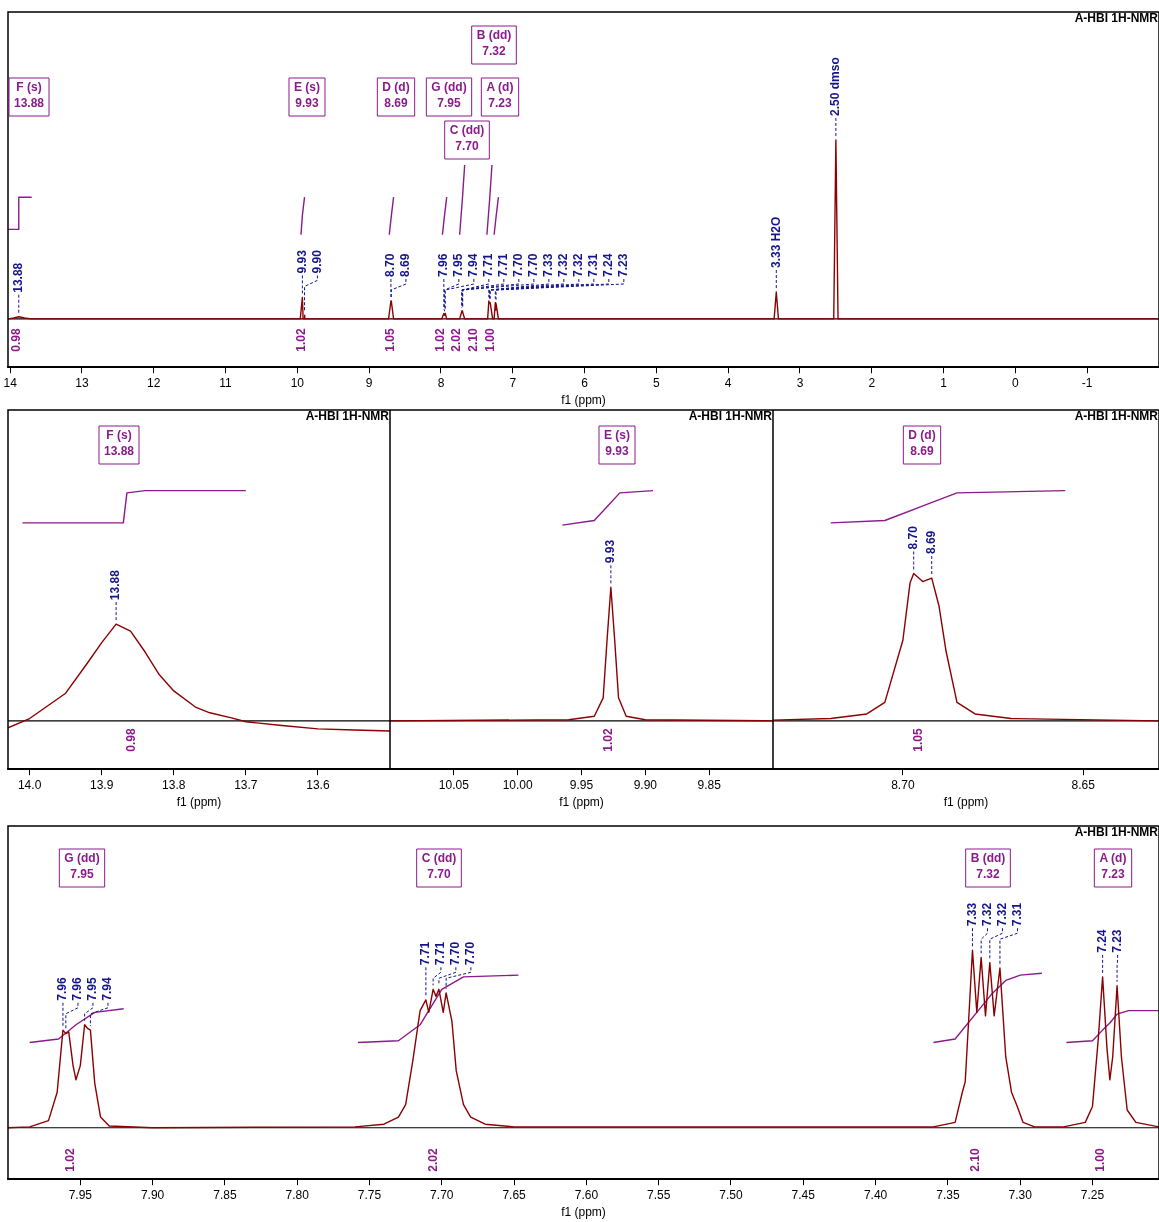 This screenshot has height=1222, width=1159. Describe the element at coordinates (518, 784) in the screenshot. I see `x-tick-label: 10.00` at that location.